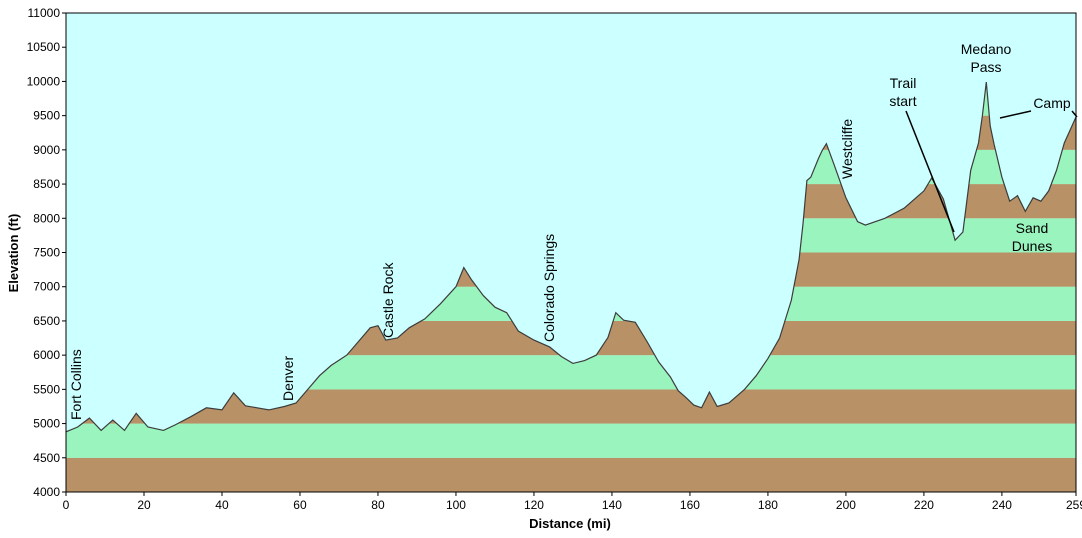 The image size is (1082, 538). I want to click on y-tick-label: 7500, so click(46, 253).